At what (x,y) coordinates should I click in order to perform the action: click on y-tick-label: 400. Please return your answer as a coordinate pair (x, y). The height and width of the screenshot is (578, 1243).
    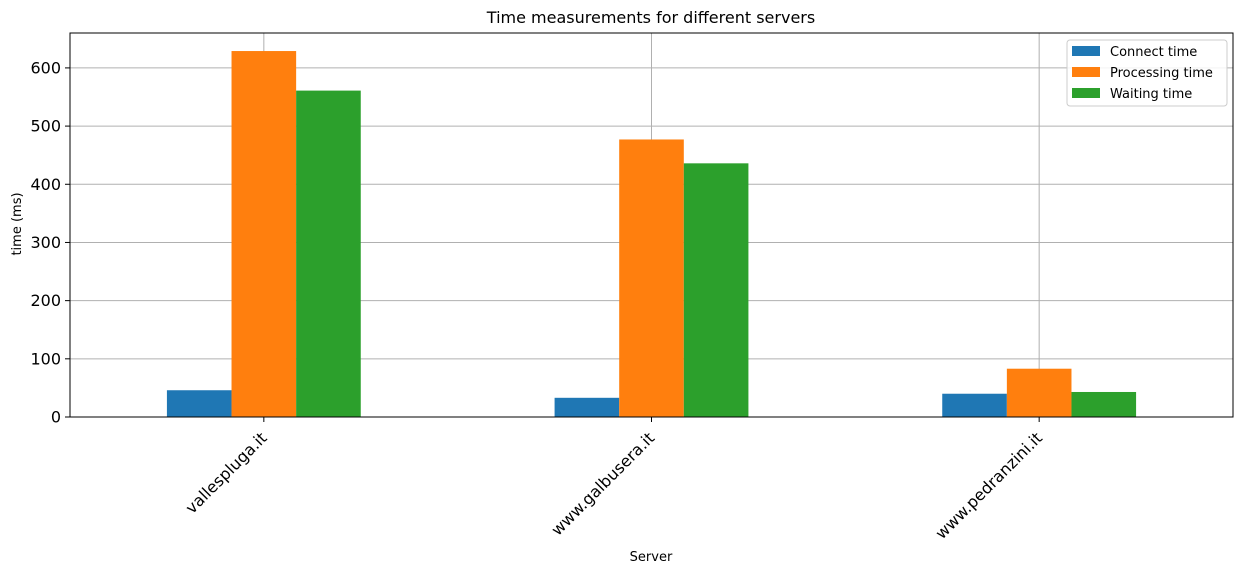
    Looking at the image, I should click on (45, 184).